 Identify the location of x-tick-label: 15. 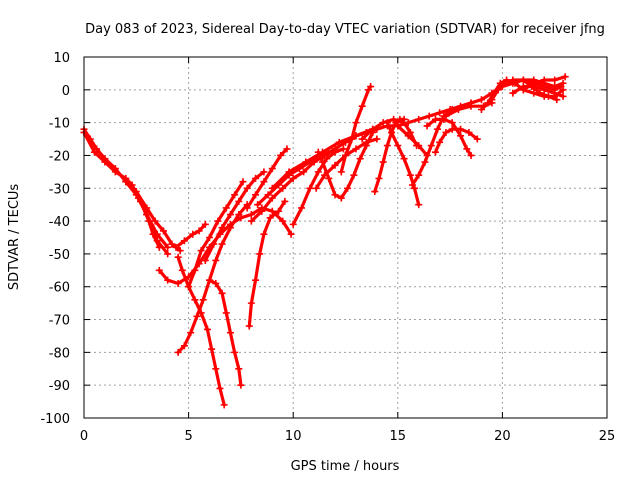
(398, 436).